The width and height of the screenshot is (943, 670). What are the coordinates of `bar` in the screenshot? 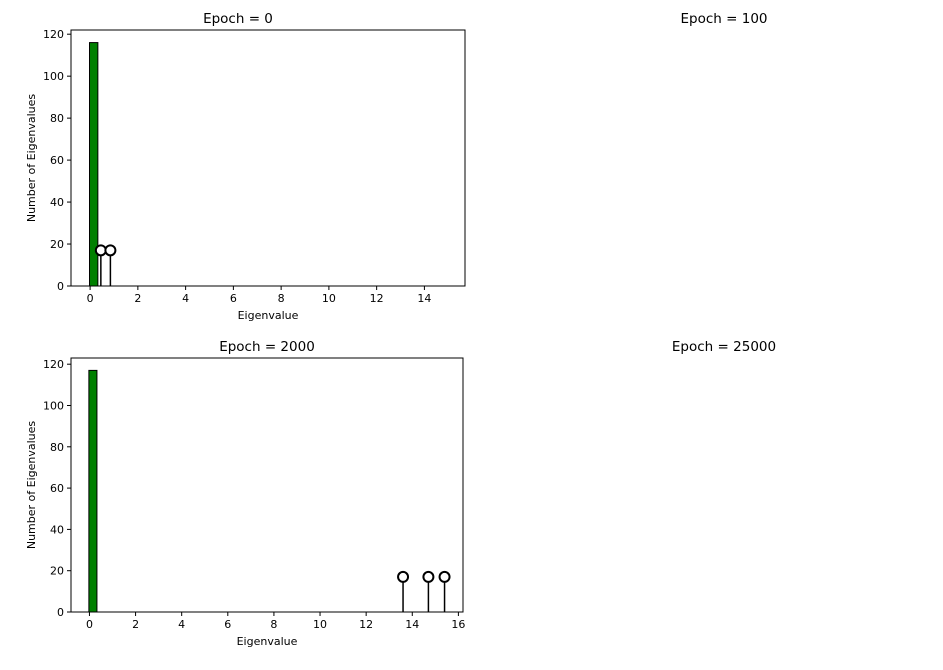 It's located at (93, 491).